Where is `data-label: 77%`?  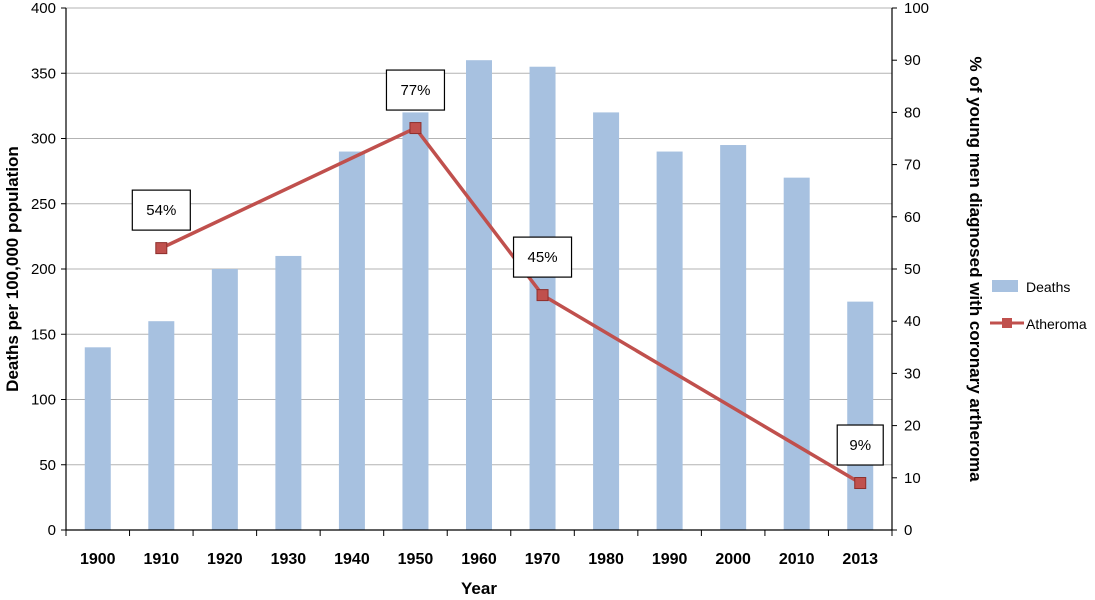
data-label: 77% is located at coordinates (415, 90).